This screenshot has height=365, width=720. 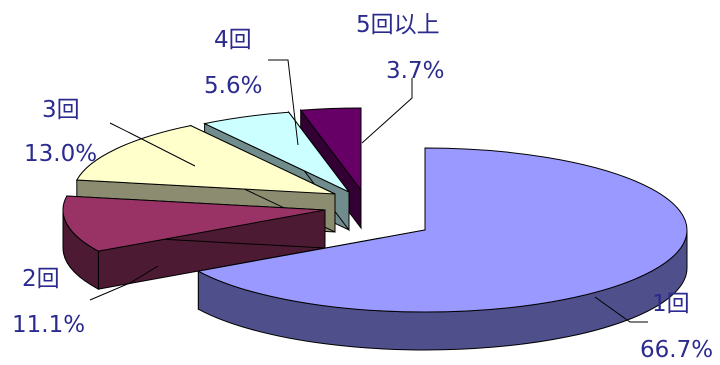 What do you see at coordinates (233, 86) in the screenshot?
I see `slice-label-4-percent: 5.6%` at bounding box center [233, 86].